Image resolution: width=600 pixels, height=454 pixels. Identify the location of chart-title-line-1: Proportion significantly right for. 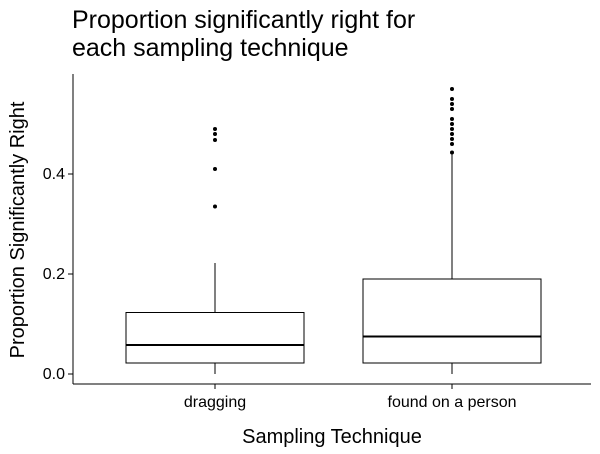
(243, 20).